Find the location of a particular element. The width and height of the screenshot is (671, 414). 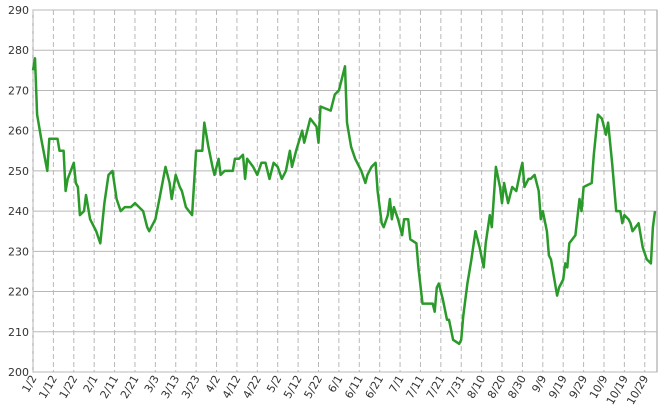

x-tick-label: 5/22 is located at coordinates (313, 387).